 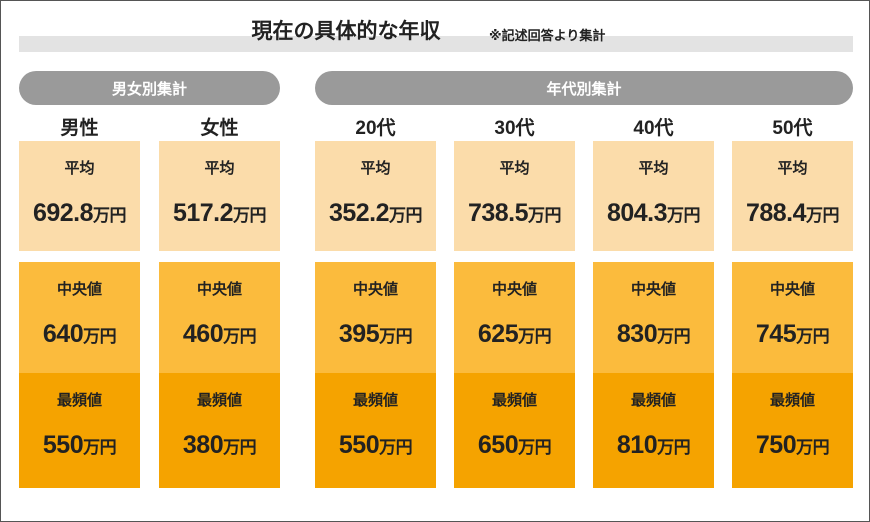 What do you see at coordinates (219, 430) in the screenshot?
I see `cell: 最頻値 380万円` at bounding box center [219, 430].